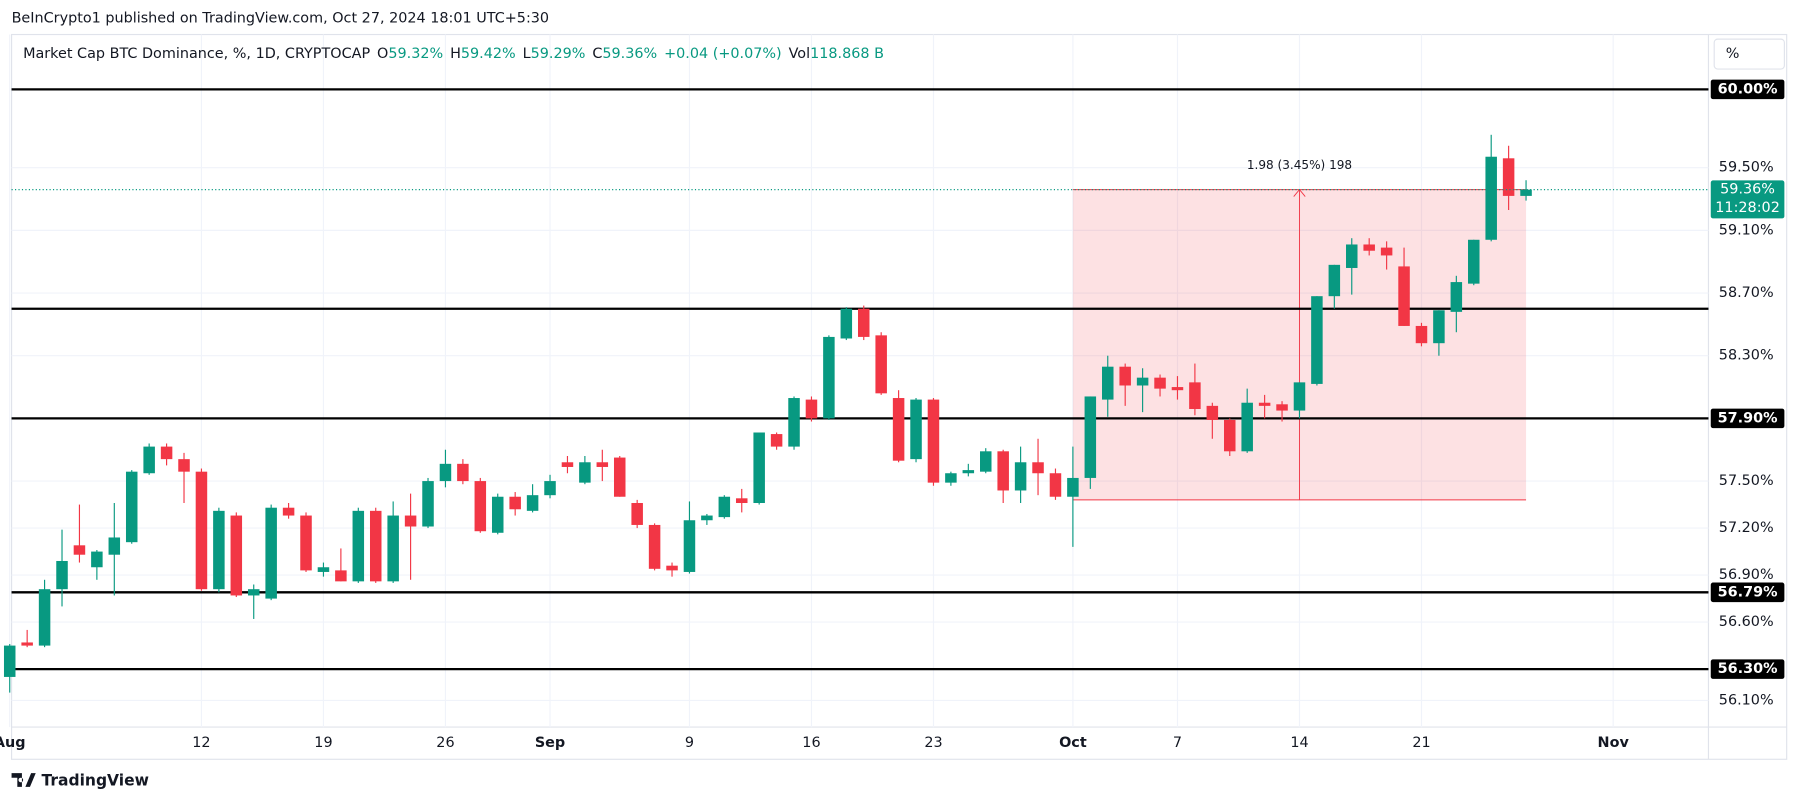 This screenshot has height=803, width=1804. What do you see at coordinates (1746, 356) in the screenshot?
I see `y-tick-label: 58.30%` at bounding box center [1746, 356].